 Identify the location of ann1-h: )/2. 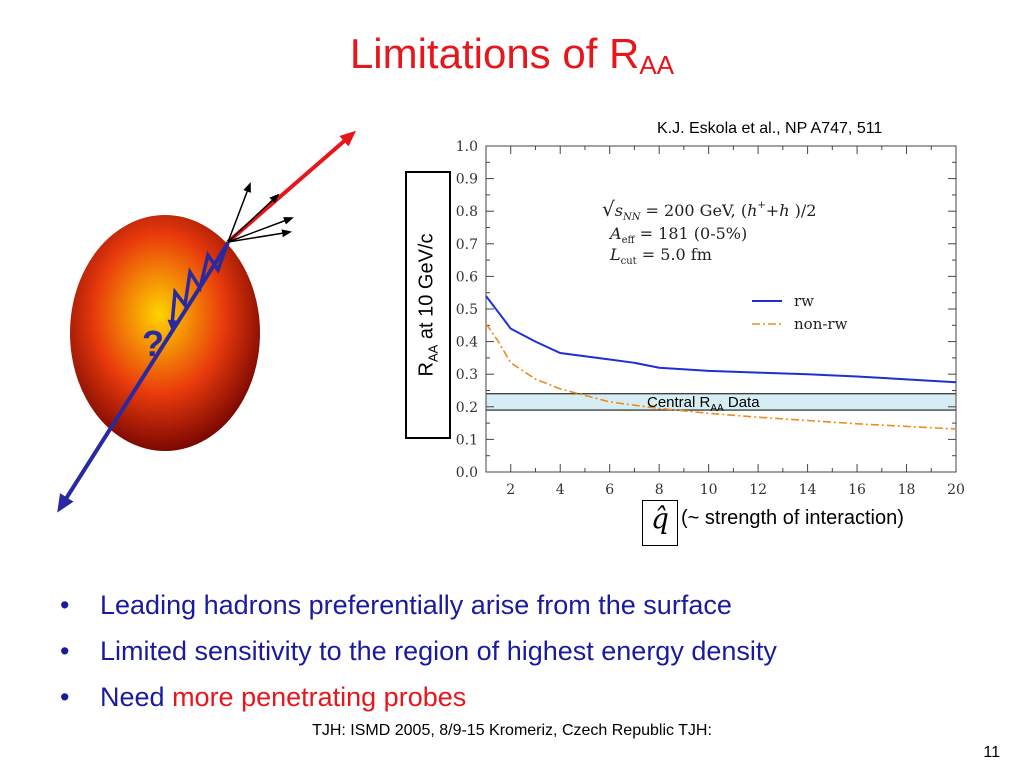
(803, 210).